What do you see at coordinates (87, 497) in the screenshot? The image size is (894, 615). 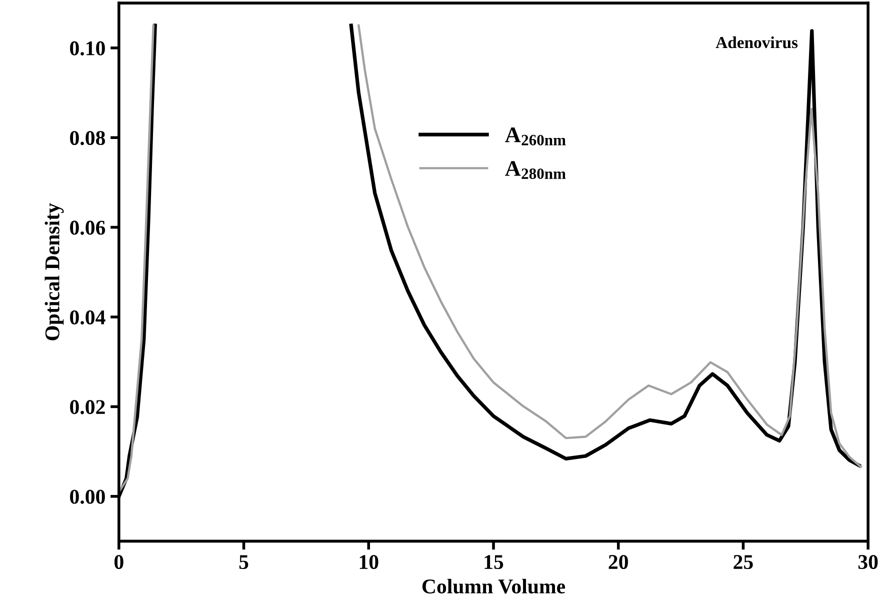 I see `y-tick-label: 0.00` at bounding box center [87, 497].